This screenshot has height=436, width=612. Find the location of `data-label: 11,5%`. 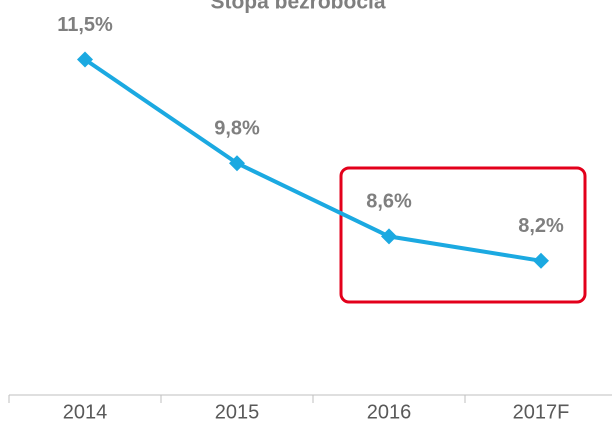

data-label: 11,5% is located at coordinates (85, 25).